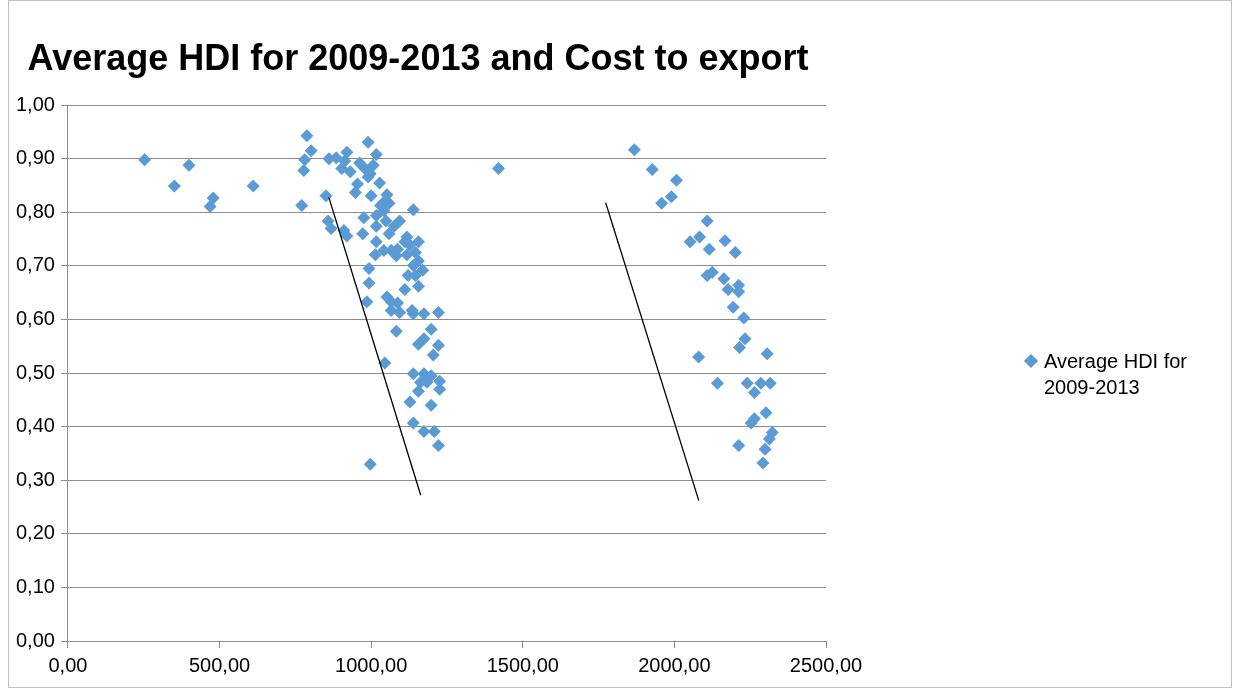  Describe the element at coordinates (35, 318) in the screenshot. I see `y-tick-label: 0,60` at that location.